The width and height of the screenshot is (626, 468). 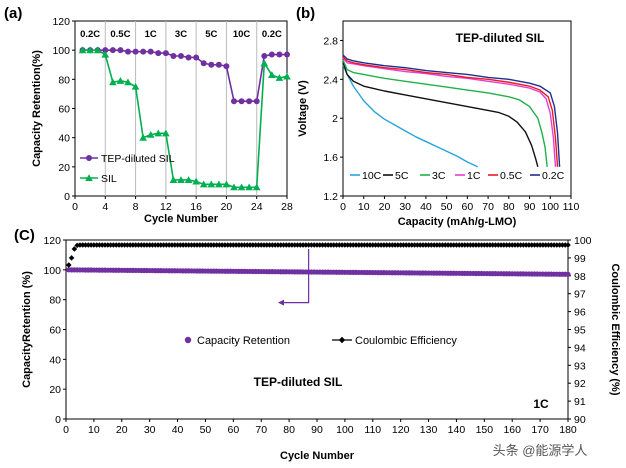 I want to click on axis-pointer-arrow-head, so click(x=280, y=302).